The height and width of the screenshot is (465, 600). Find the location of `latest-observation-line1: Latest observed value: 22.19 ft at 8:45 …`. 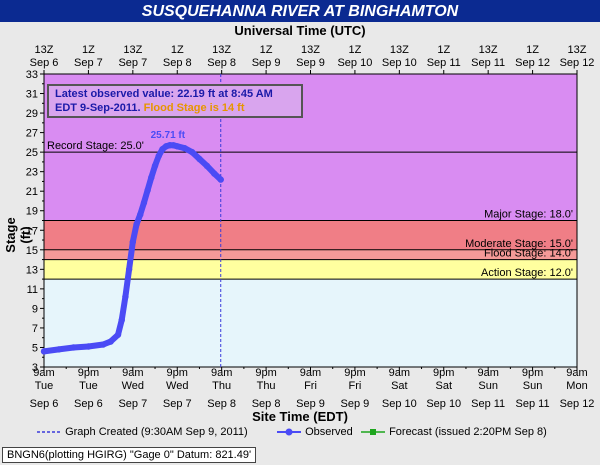

latest-observation-line1: Latest observed value: 22.19 ft at 8:45 … is located at coordinates (164, 94).